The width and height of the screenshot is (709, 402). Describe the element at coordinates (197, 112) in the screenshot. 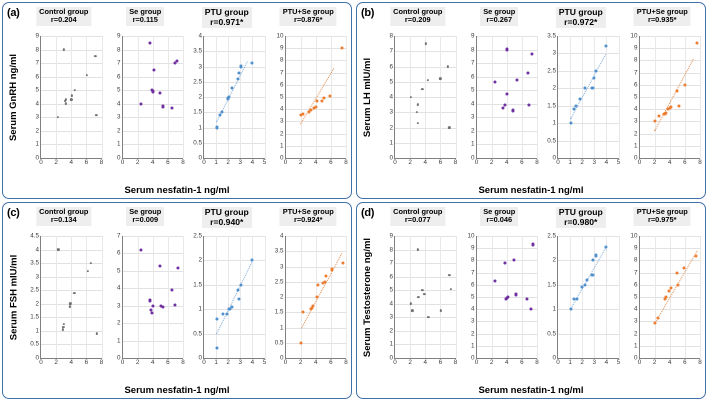

I see `y-tick-label: 1.5` at that location.